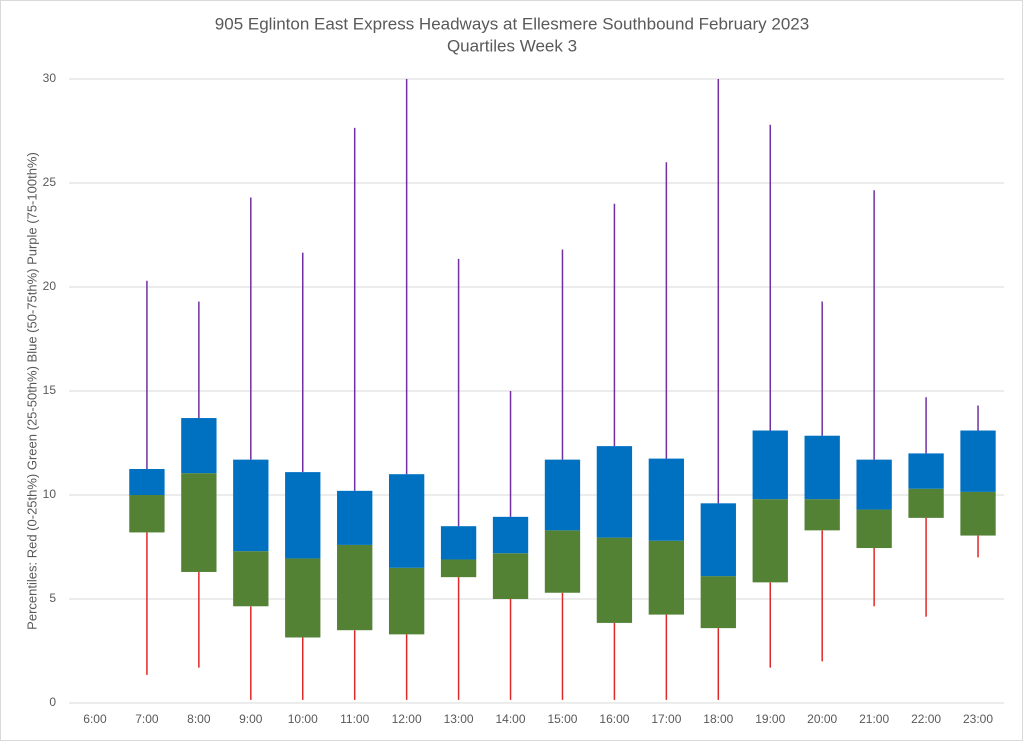  I want to click on x-tick-label: 6:00, so click(95, 719).